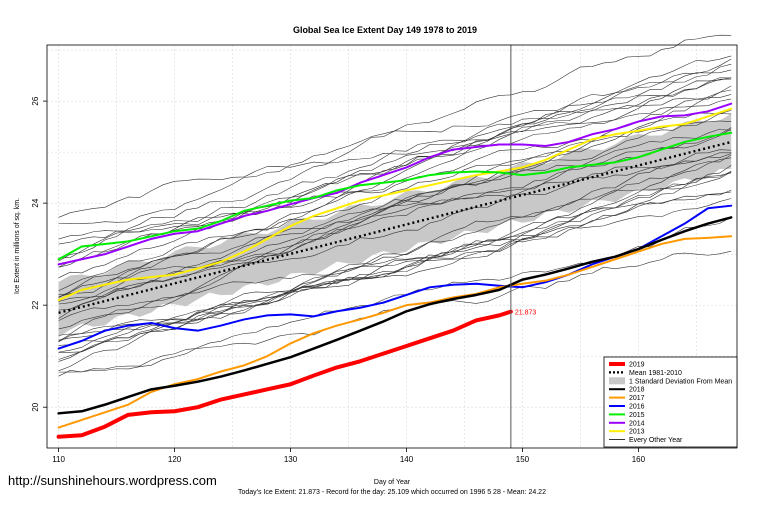  I want to click on watermark-url: http://sunshinehours.wordpress.com, so click(112, 480).